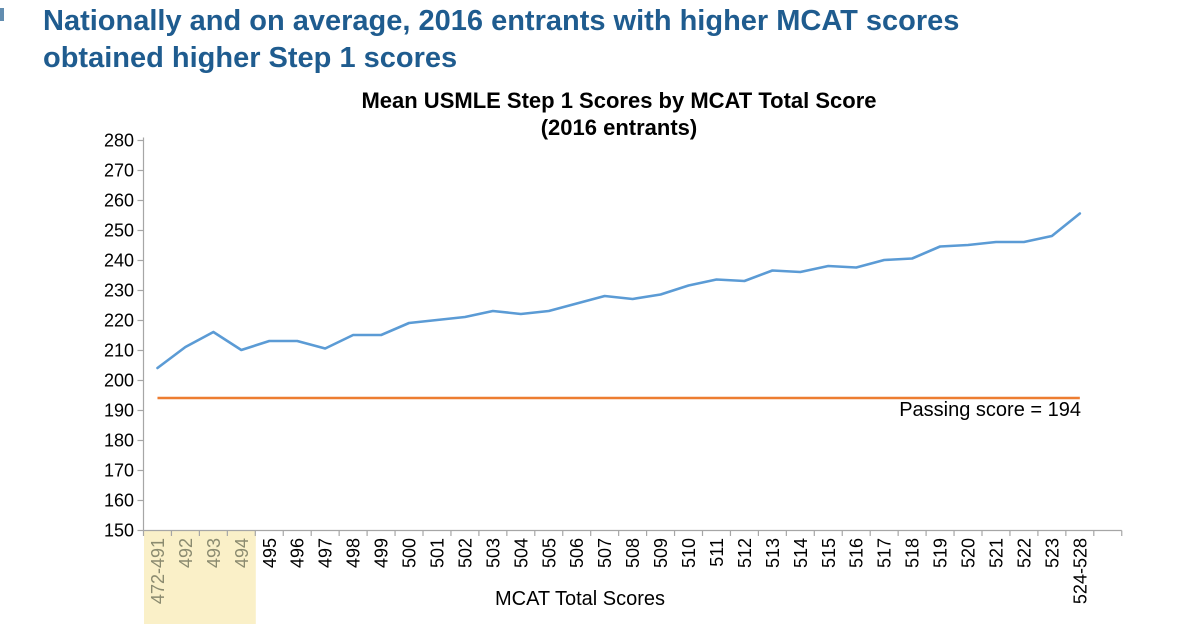 The image size is (1197, 628). Describe the element at coordinates (996, 553) in the screenshot. I see `x-axis-label: 521` at that location.